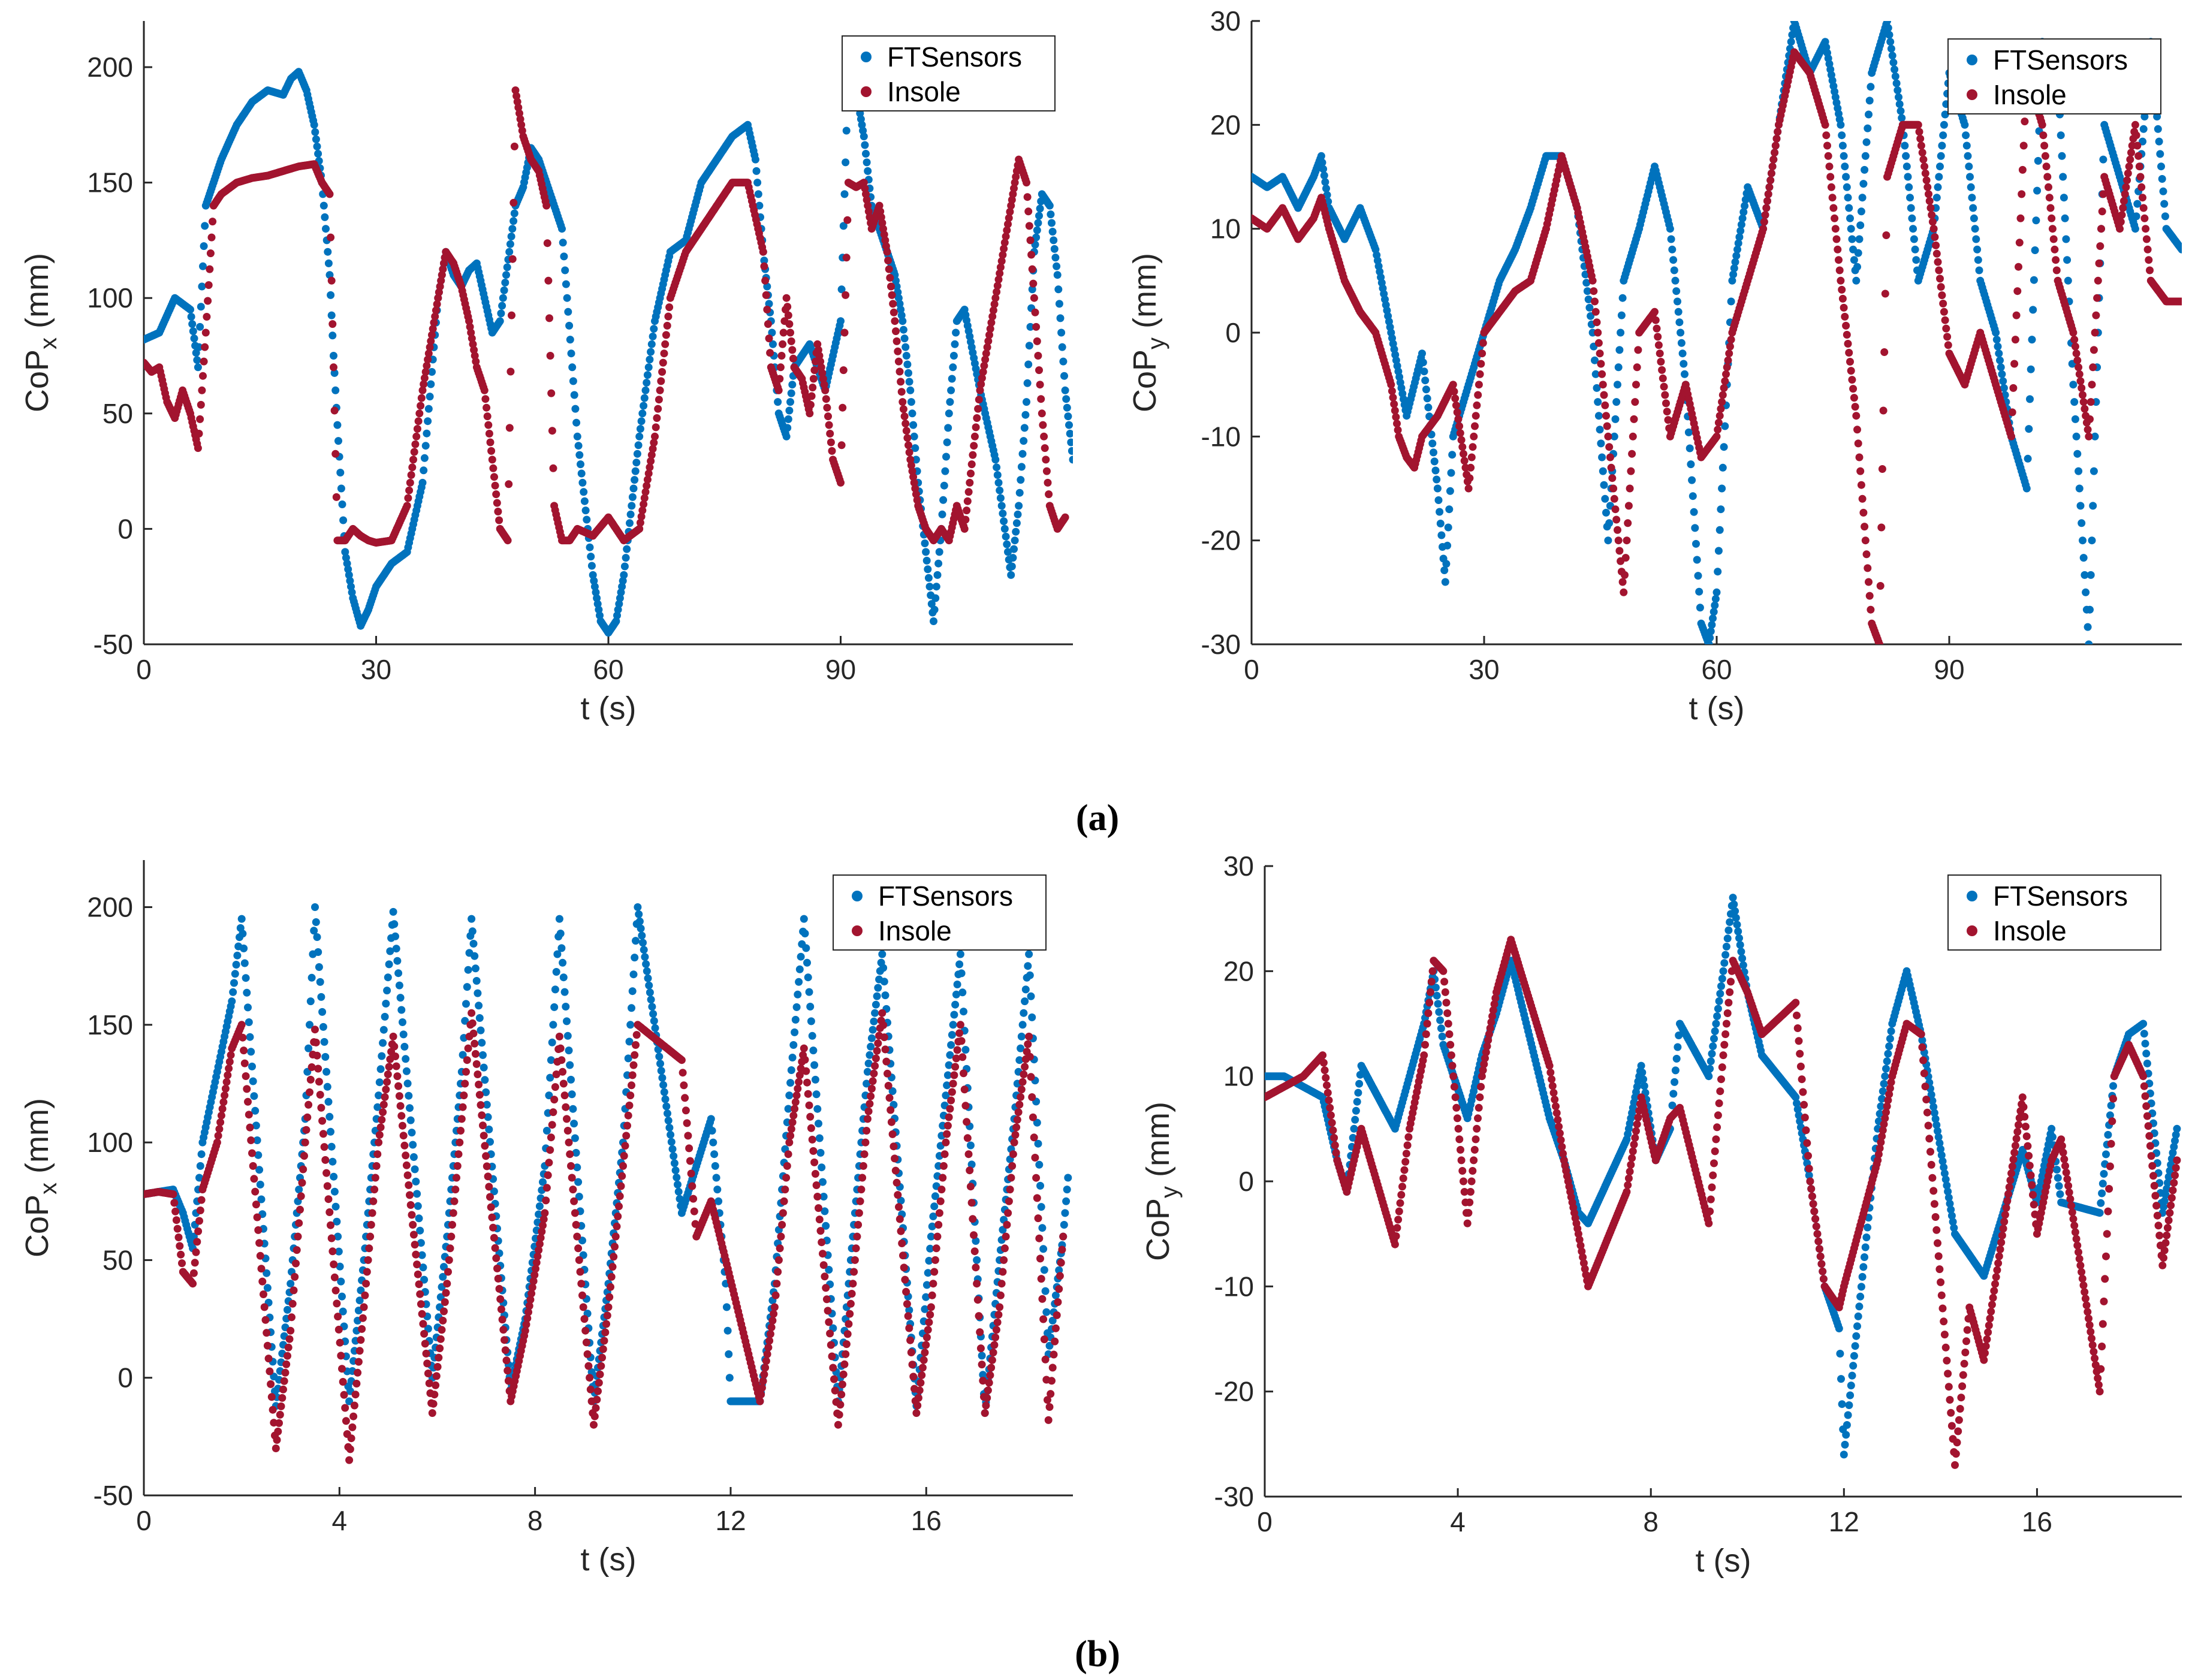 The width and height of the screenshot is (2195, 1680). What do you see at coordinates (608, 350) in the screenshot?
I see `series-ftsensors` at bounding box center [608, 350].